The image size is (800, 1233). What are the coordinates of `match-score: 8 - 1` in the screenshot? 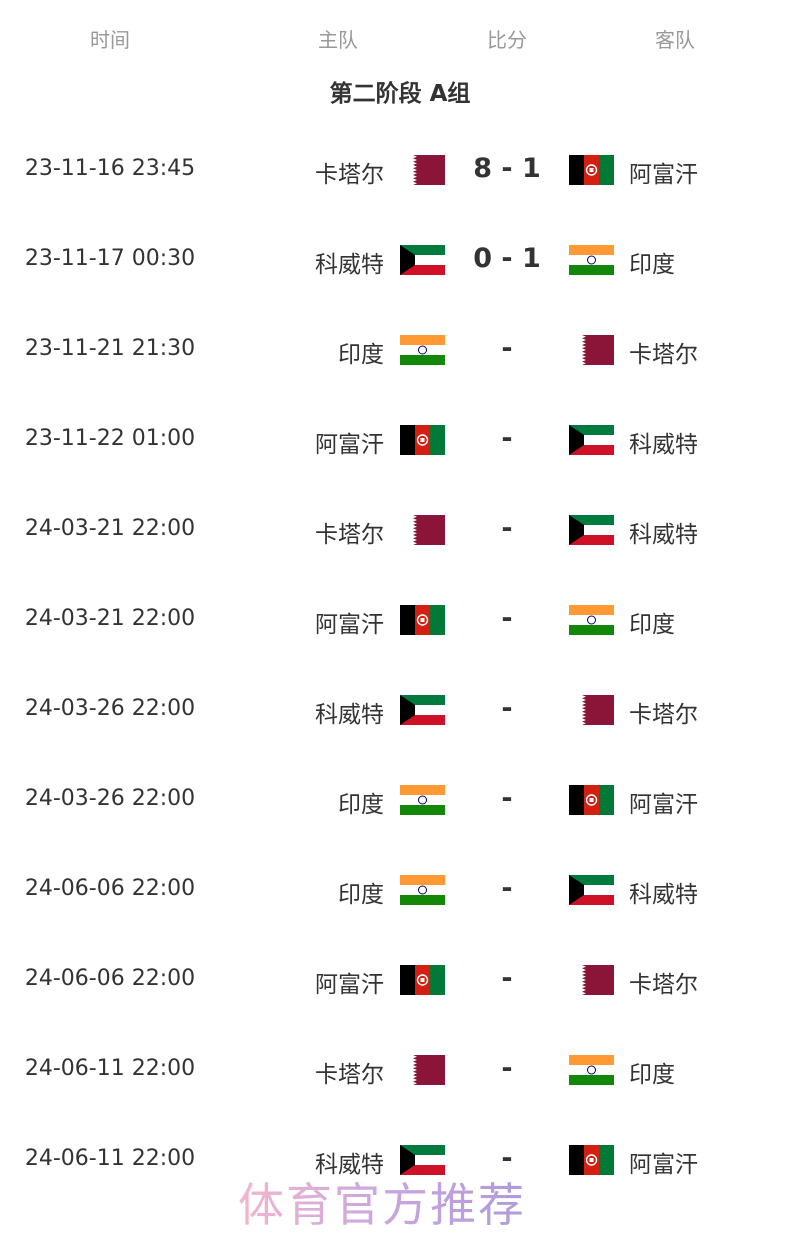 It's located at (507, 168).